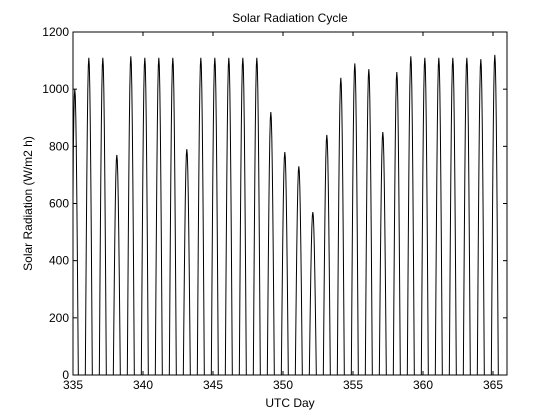 The image size is (560, 420). I want to click on x-tick-label: 350, so click(283, 385).